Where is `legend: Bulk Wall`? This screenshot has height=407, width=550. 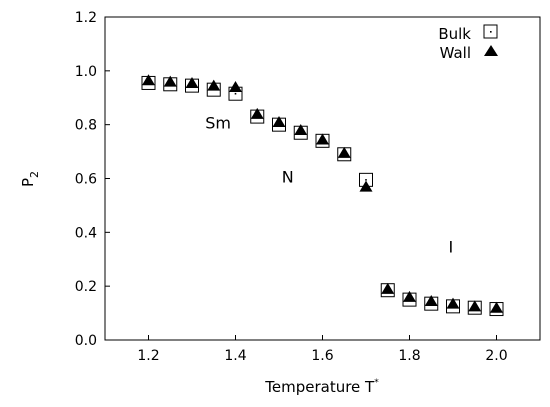 legend: Bulk Wall is located at coordinates (468, 43).